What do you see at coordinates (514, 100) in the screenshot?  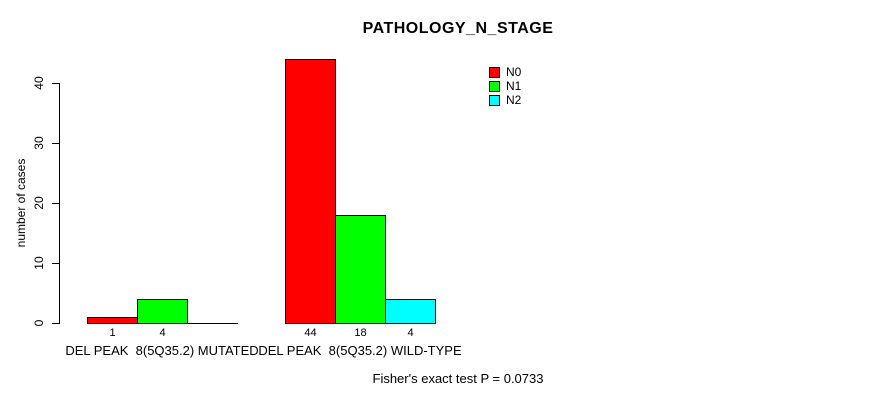 I see `legend-label: N2` at bounding box center [514, 100].